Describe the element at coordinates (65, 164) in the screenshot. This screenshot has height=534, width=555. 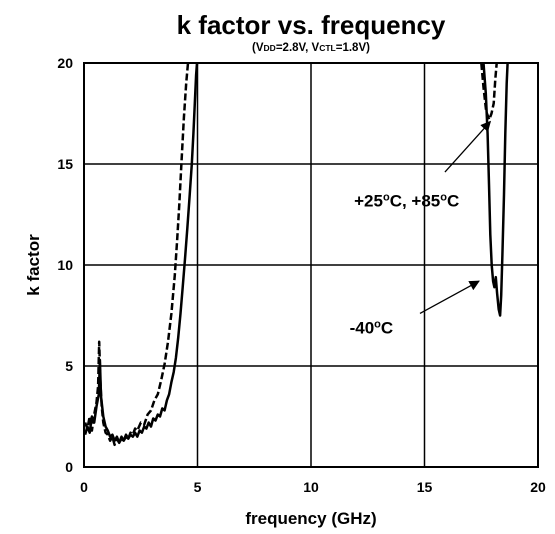
I see `y-tick-label-3: 15` at that location.